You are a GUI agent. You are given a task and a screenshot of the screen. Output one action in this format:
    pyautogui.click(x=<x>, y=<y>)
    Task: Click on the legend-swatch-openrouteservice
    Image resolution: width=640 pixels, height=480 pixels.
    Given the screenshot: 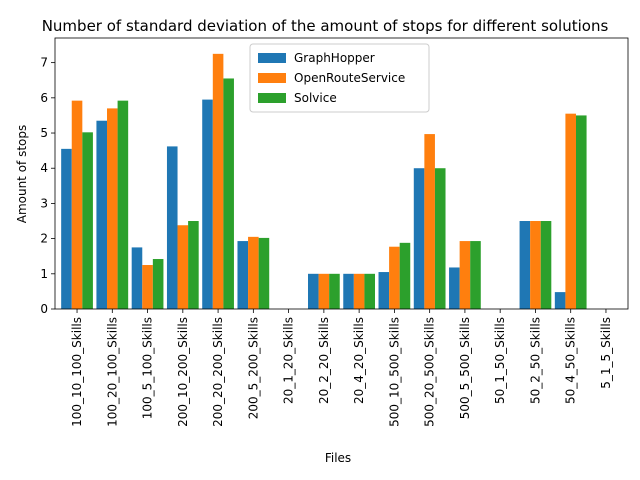 What is the action you would take?
    pyautogui.click(x=272, y=78)
    